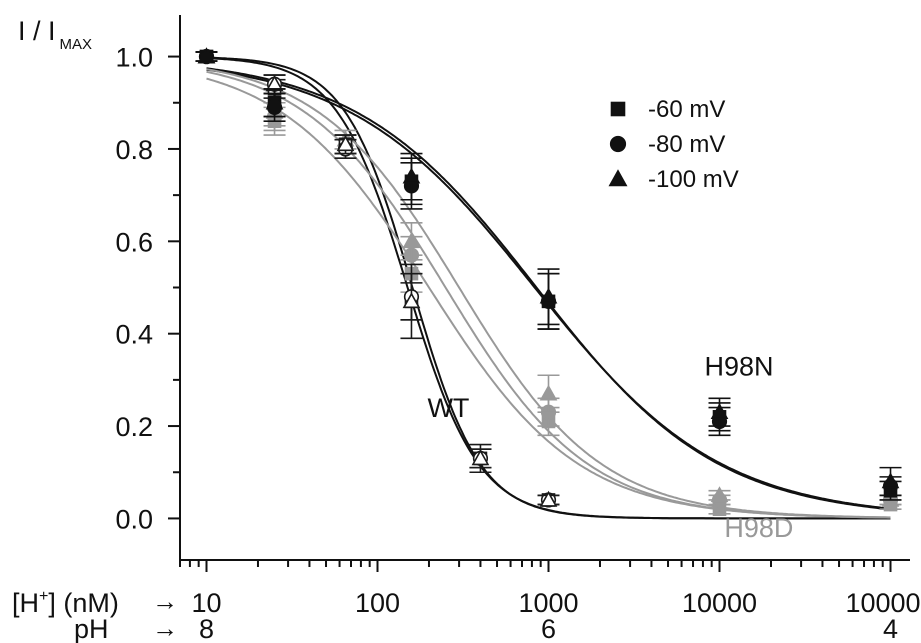 The image size is (921, 643). Describe the element at coordinates (377, 603) in the screenshot. I see `x-tick-label: 100` at that location.